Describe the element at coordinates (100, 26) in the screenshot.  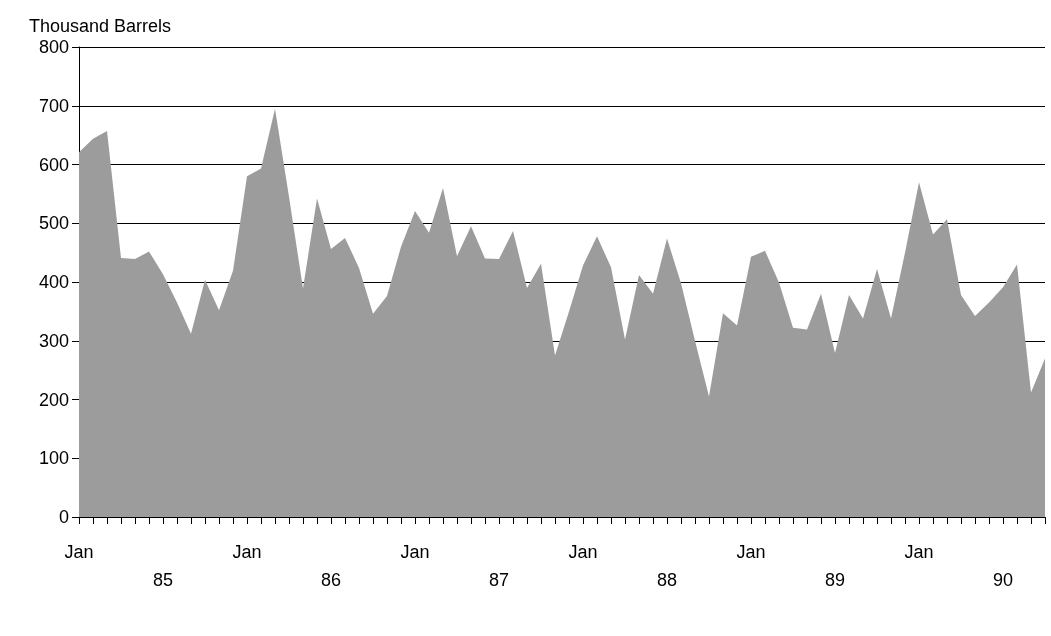
I see `y-axis-title: Thousand Barrels` at that location.